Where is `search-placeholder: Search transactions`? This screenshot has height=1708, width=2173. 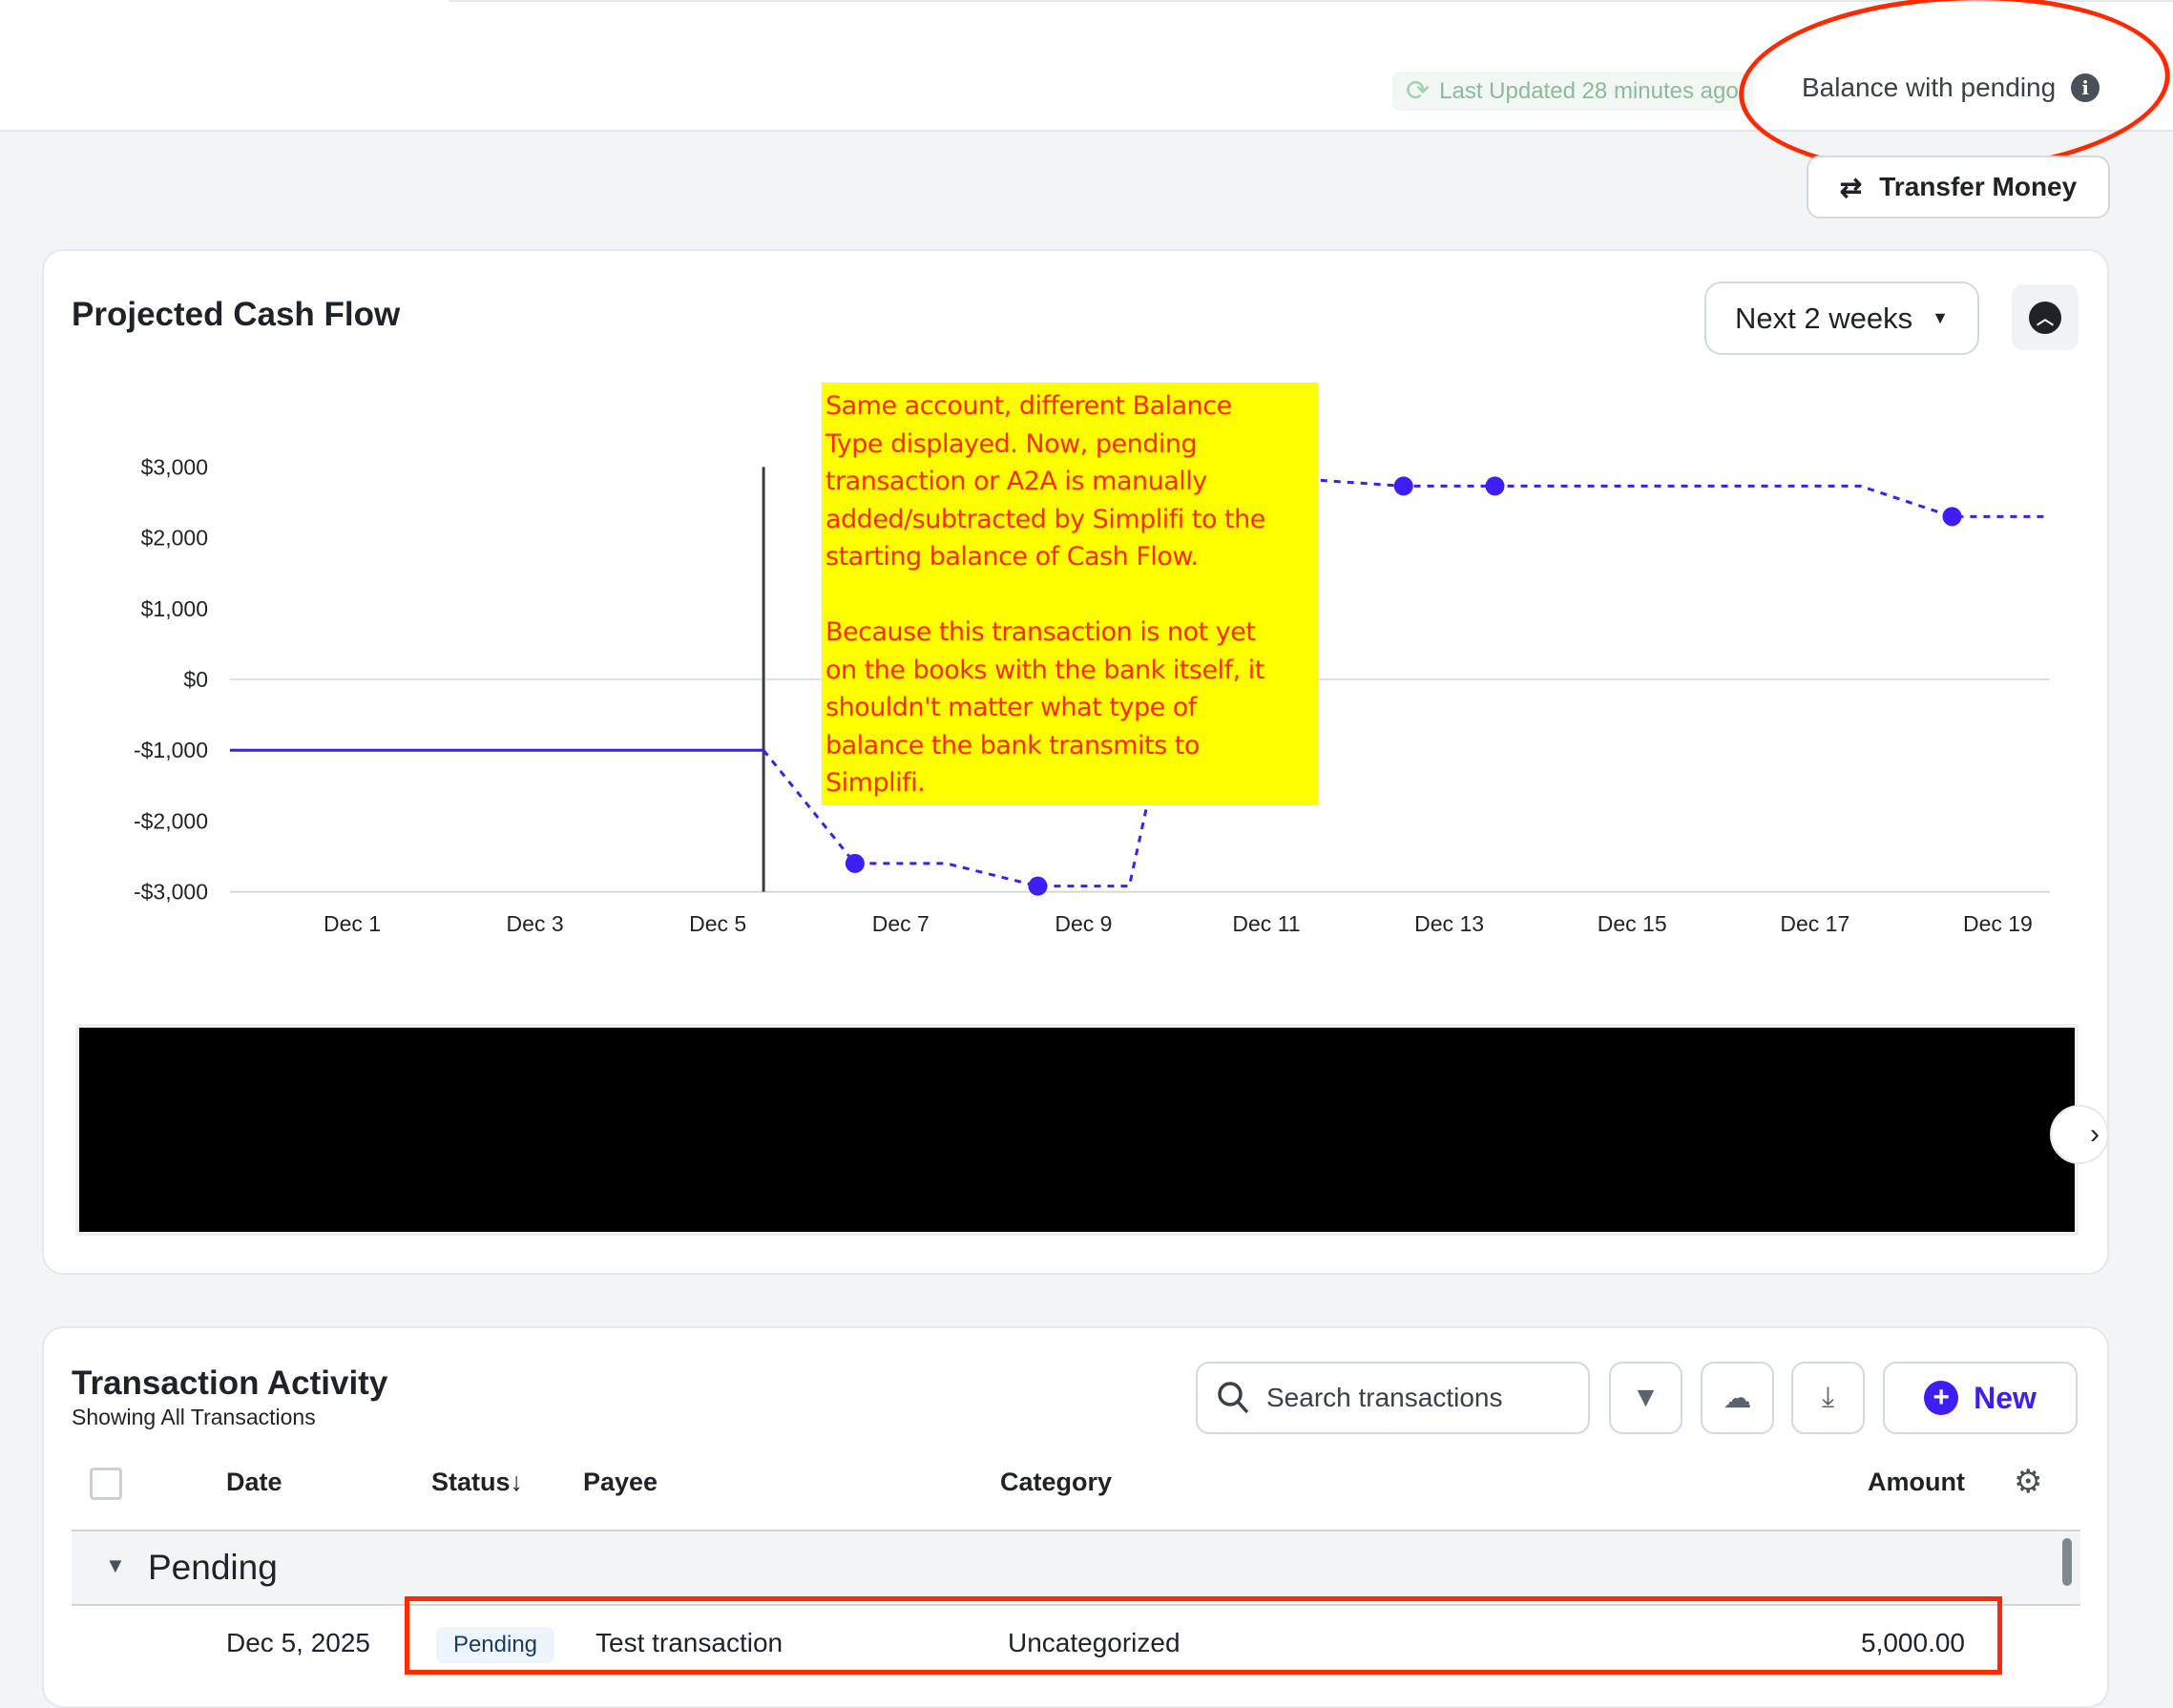 search-placeholder: Search transactions is located at coordinates (1384, 1397).